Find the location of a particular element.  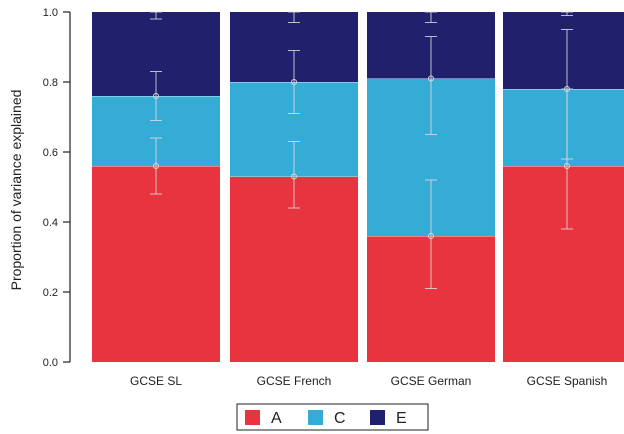

legend-swatch-a is located at coordinates (252, 417).